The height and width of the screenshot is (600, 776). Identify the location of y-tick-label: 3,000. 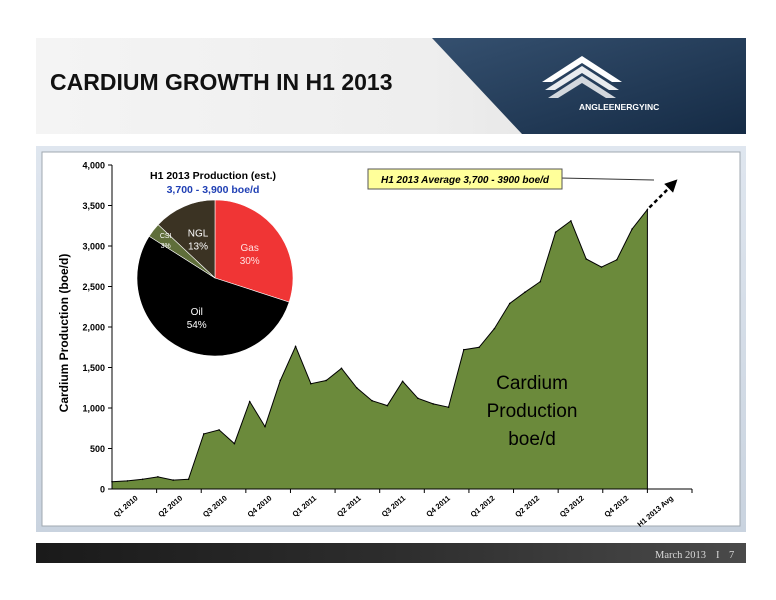
(93, 247).